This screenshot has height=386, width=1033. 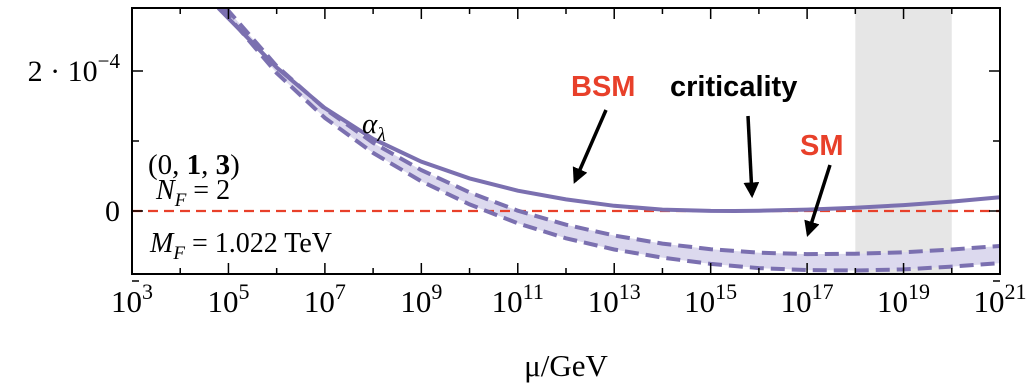 What do you see at coordinates (112, 211) in the screenshot?
I see `y-tick-label: 0` at bounding box center [112, 211].